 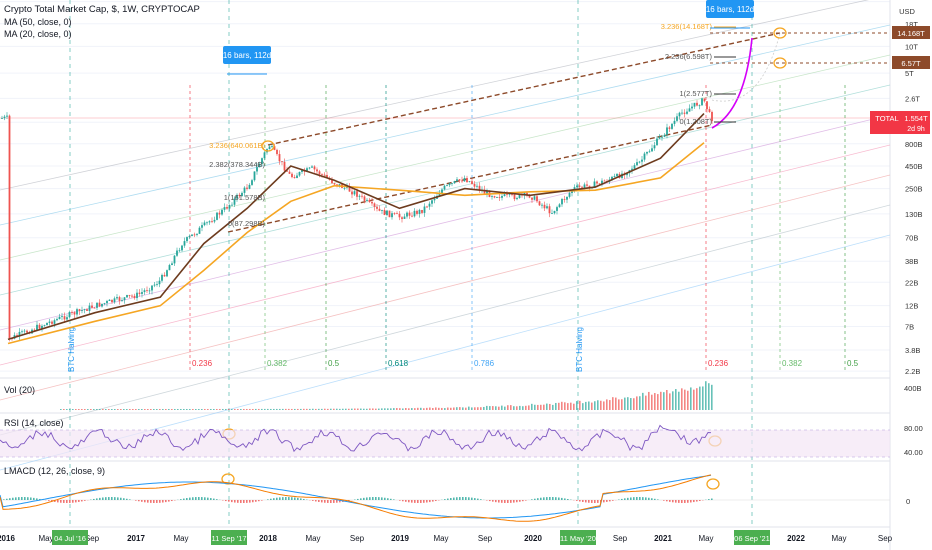 What do you see at coordinates (38, 34) in the screenshot?
I see `ma20-legend: MA (20, close, 0)` at bounding box center [38, 34].